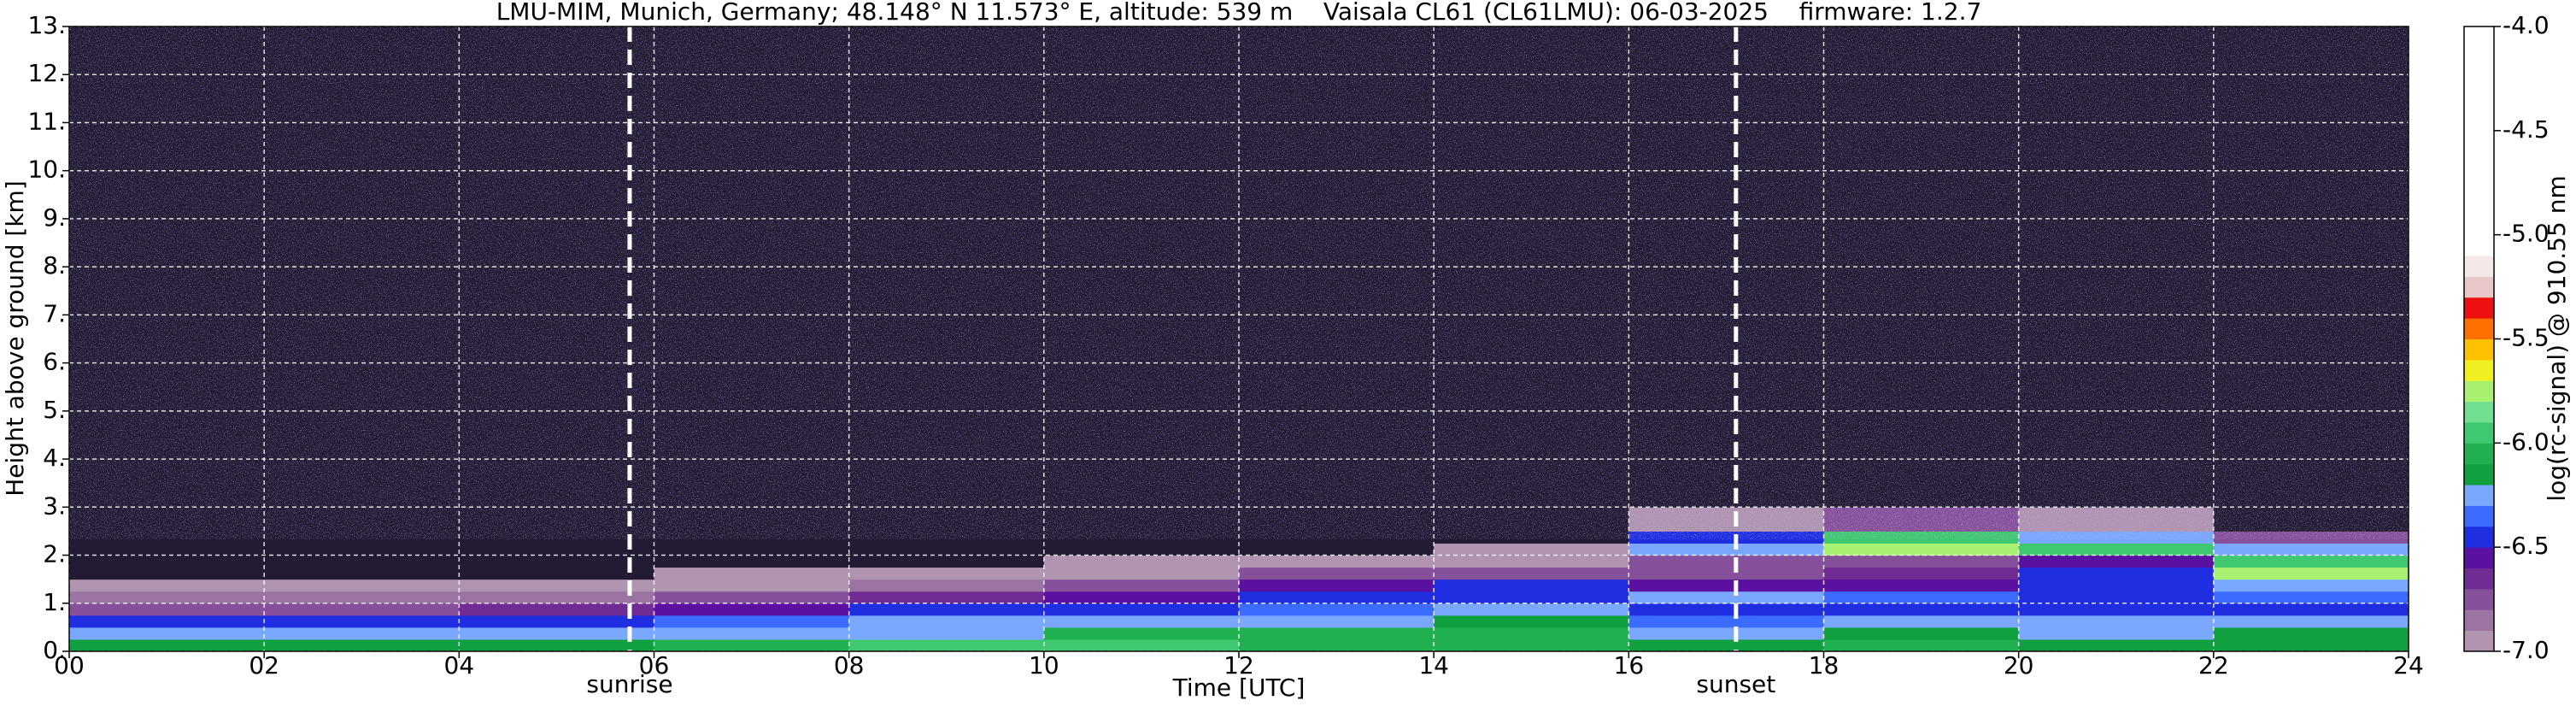 This screenshot has width=2576, height=706. What do you see at coordinates (15, 338) in the screenshot?
I see `y-axis-label: Height above ground [km]` at bounding box center [15, 338].